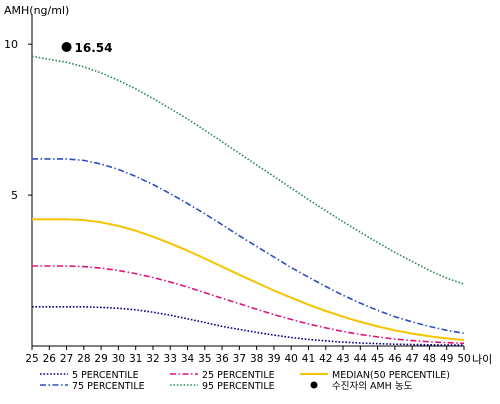 The height and width of the screenshot is (404, 500). I want to click on x-tick-label: 42, so click(325, 359).